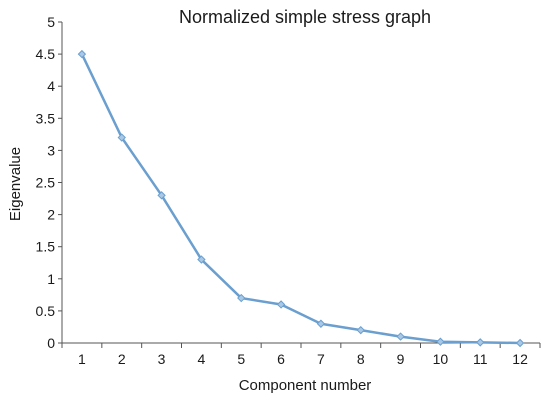  What do you see at coordinates (15, 184) in the screenshot?
I see `y-axis-title: Eigenvalue` at bounding box center [15, 184].